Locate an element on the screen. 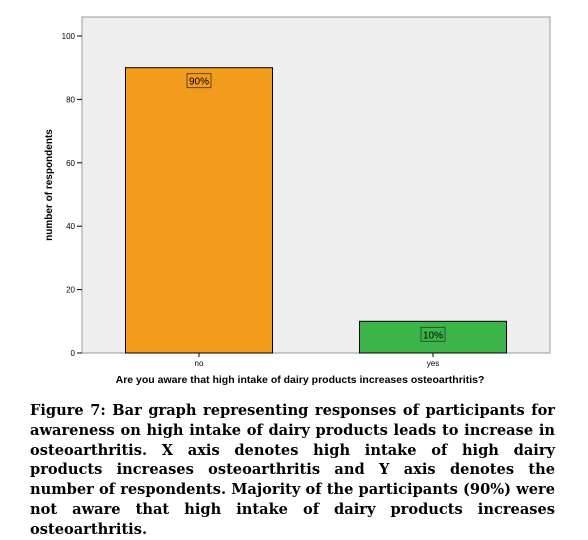  y-tick-label: 100 is located at coordinates (69, 36).